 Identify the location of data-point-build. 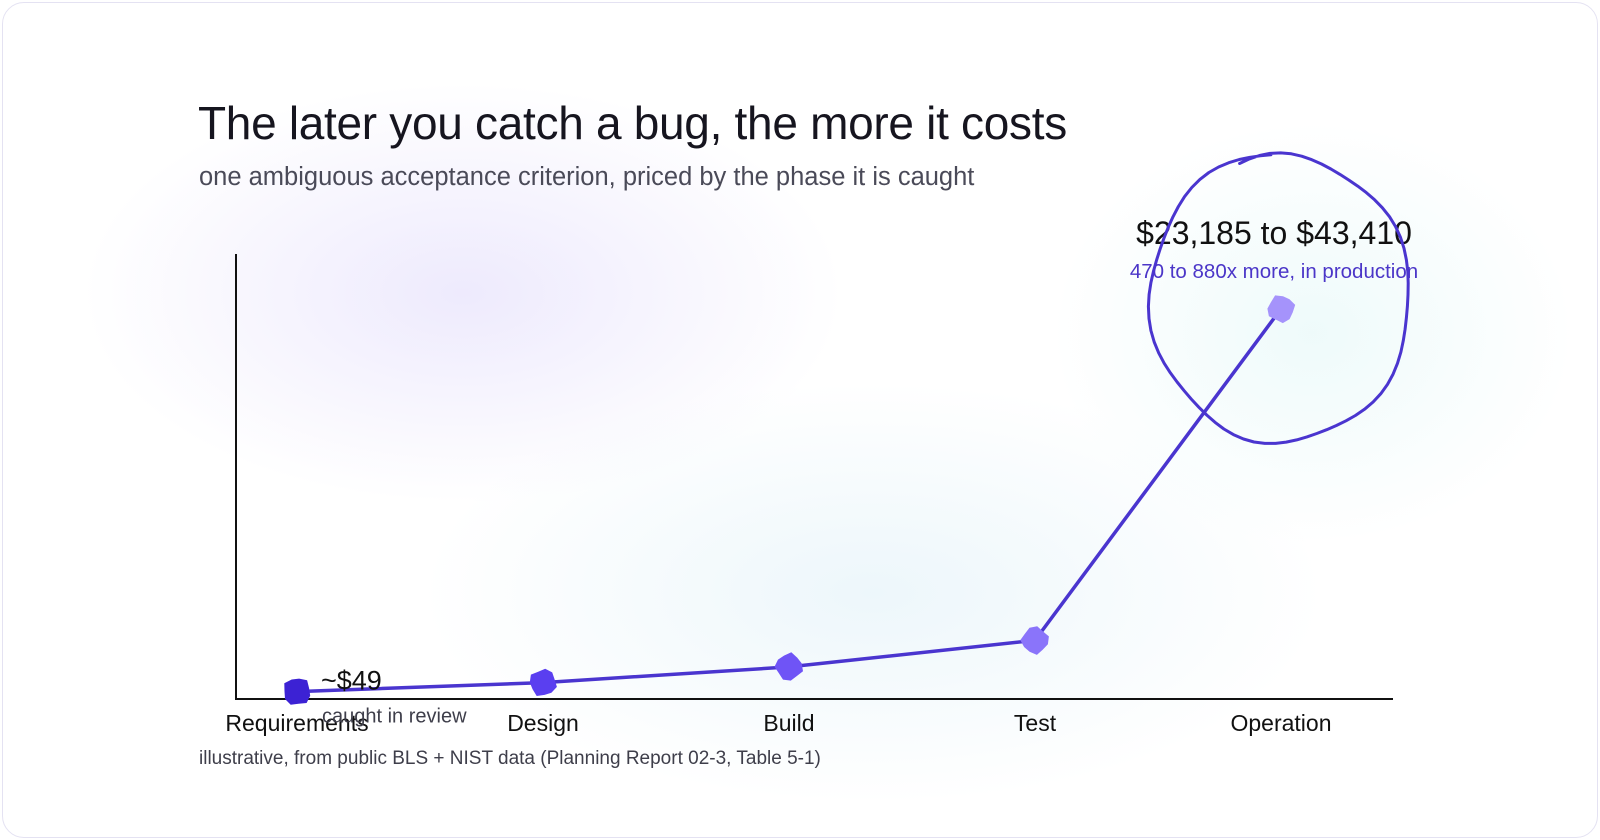
(788, 666).